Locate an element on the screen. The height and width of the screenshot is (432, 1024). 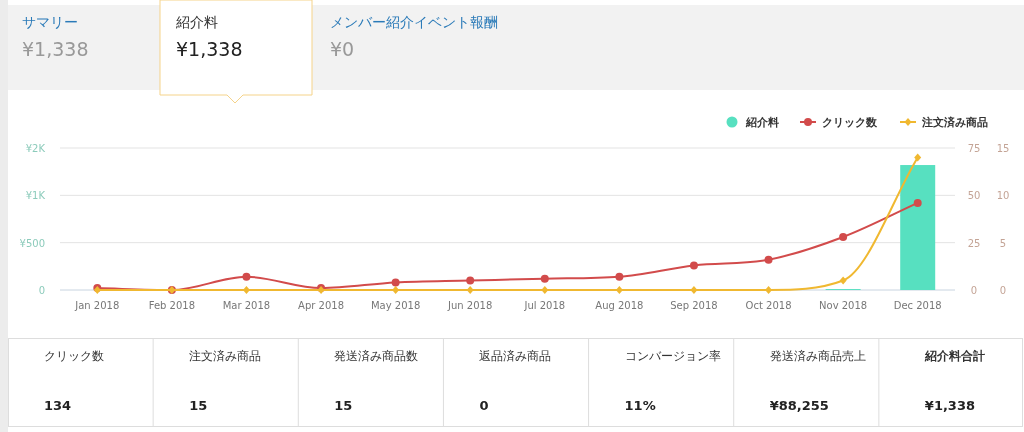
text: ¥88,255 is located at coordinates (799, 405).